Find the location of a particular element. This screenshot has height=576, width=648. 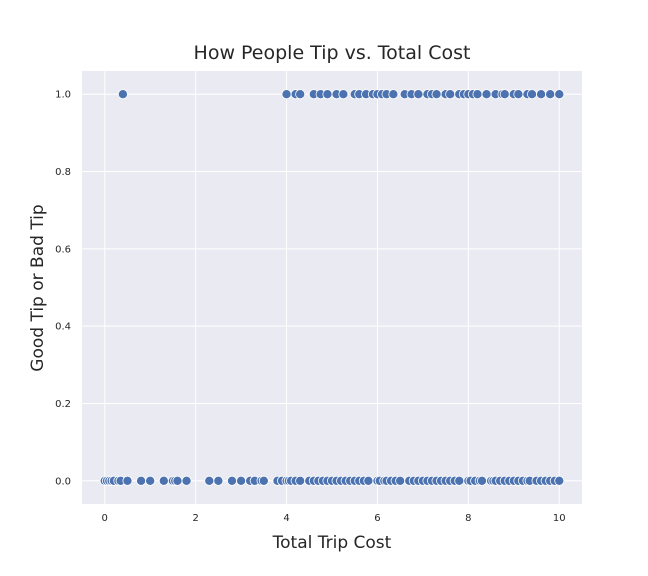

x-tick-label: 0 is located at coordinates (105, 518).